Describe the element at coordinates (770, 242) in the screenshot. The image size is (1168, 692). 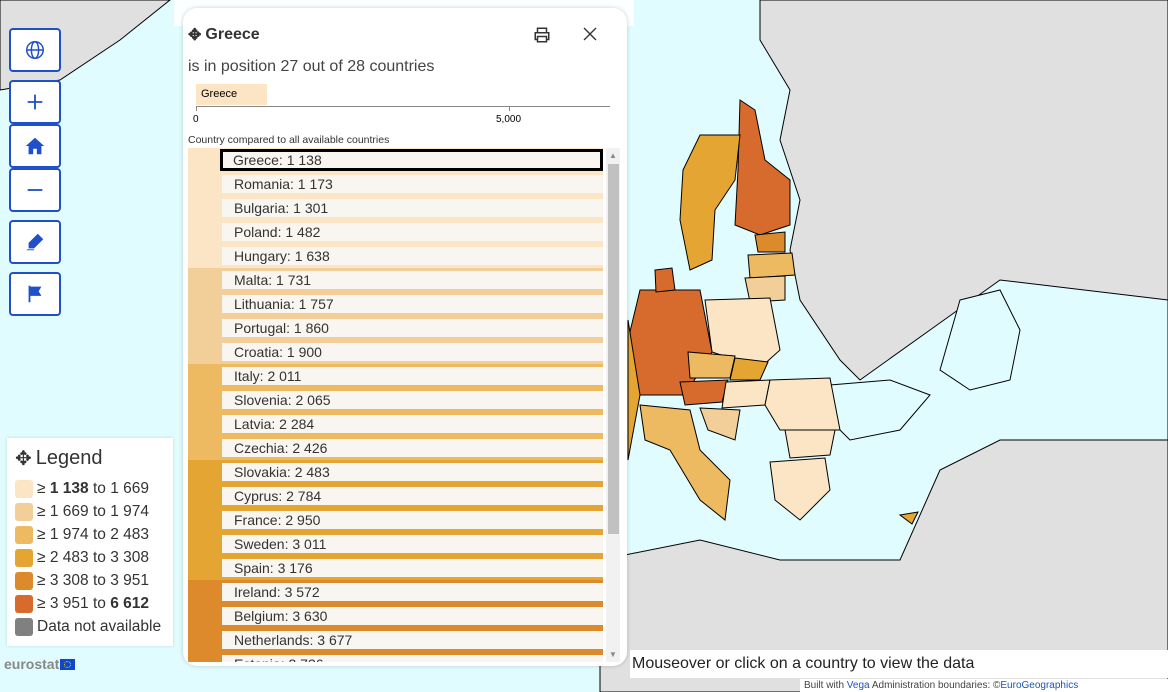
I see `country-estonia` at that location.